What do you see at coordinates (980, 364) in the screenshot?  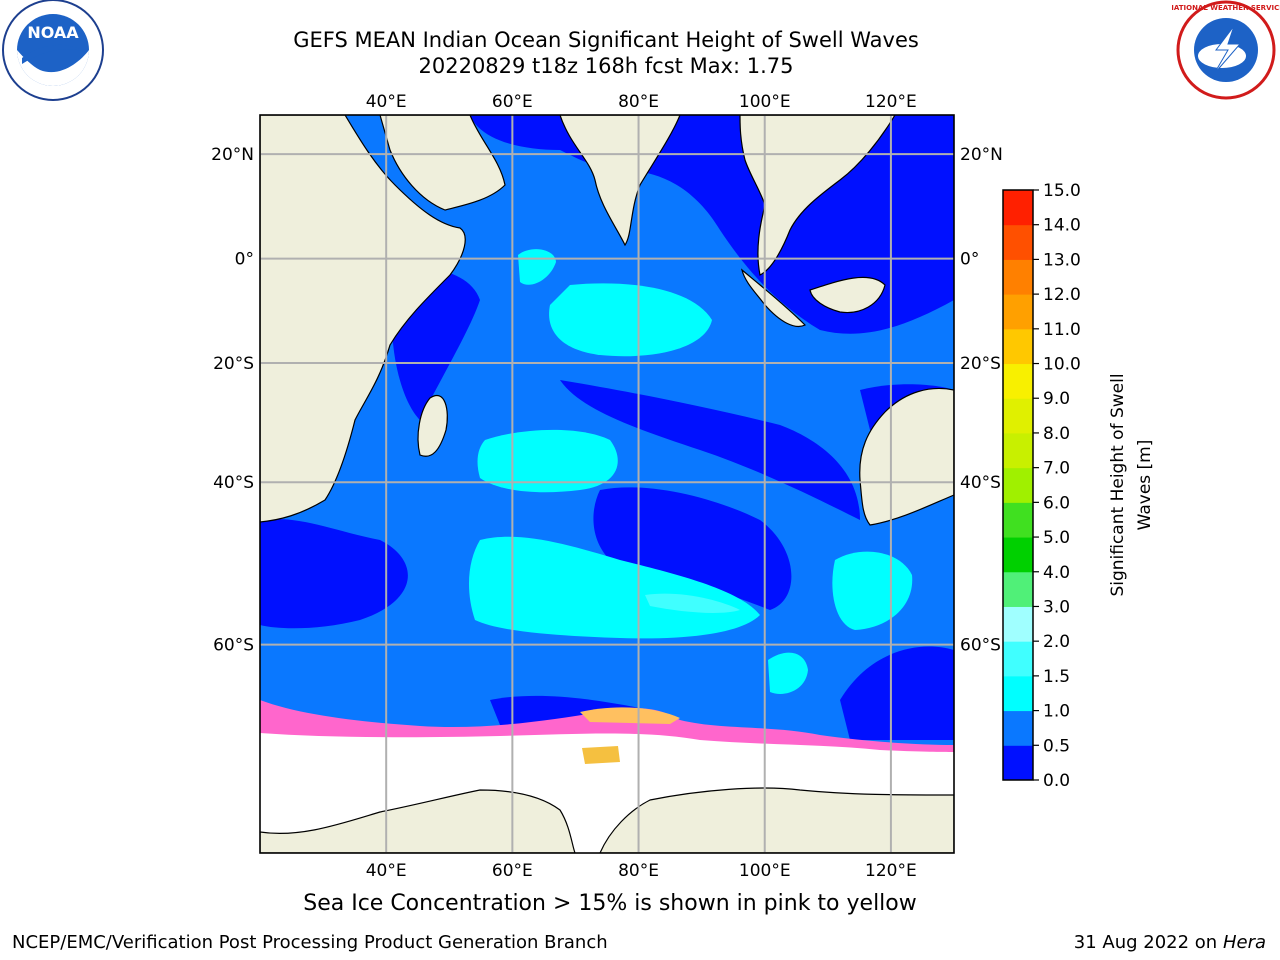 I see `lat-tick-label-right: 20°S` at bounding box center [980, 364].